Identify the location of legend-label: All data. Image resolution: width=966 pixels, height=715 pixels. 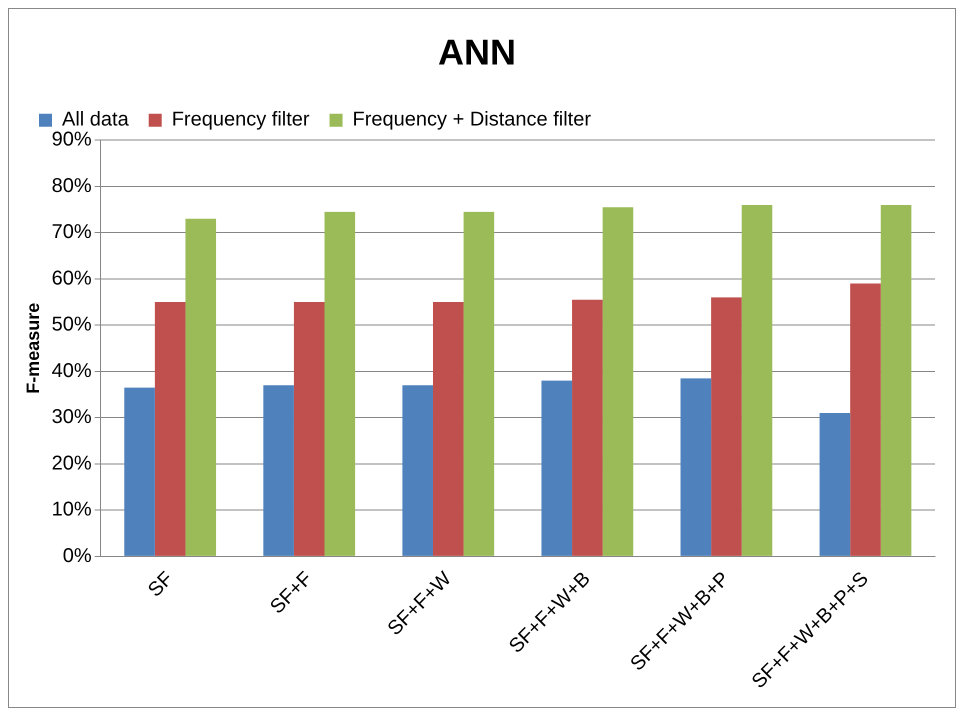
(96, 119).